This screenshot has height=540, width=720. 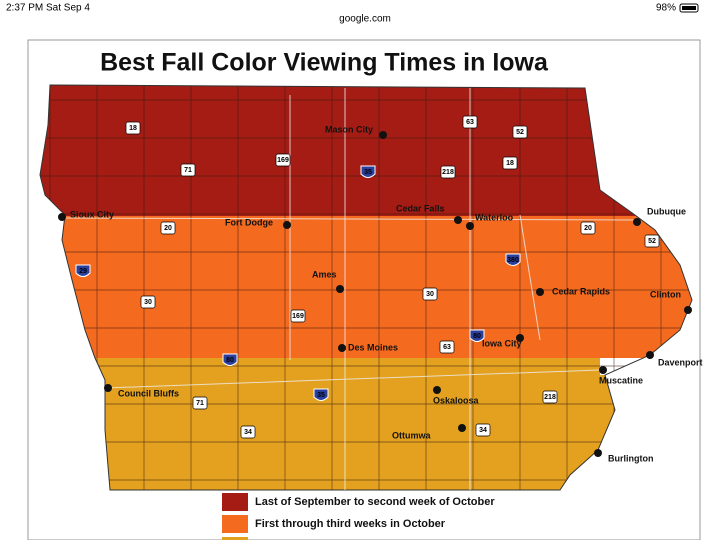 I want to click on city-label: Davenport, so click(x=680, y=362).